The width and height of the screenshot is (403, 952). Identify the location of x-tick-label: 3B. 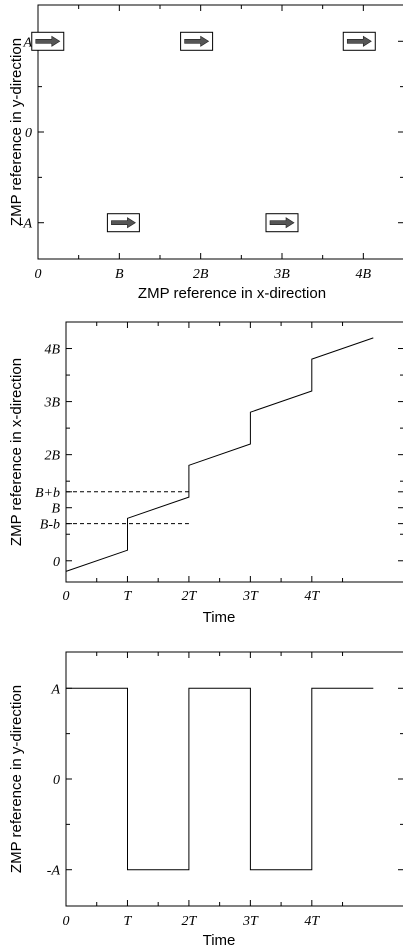
(281, 274).